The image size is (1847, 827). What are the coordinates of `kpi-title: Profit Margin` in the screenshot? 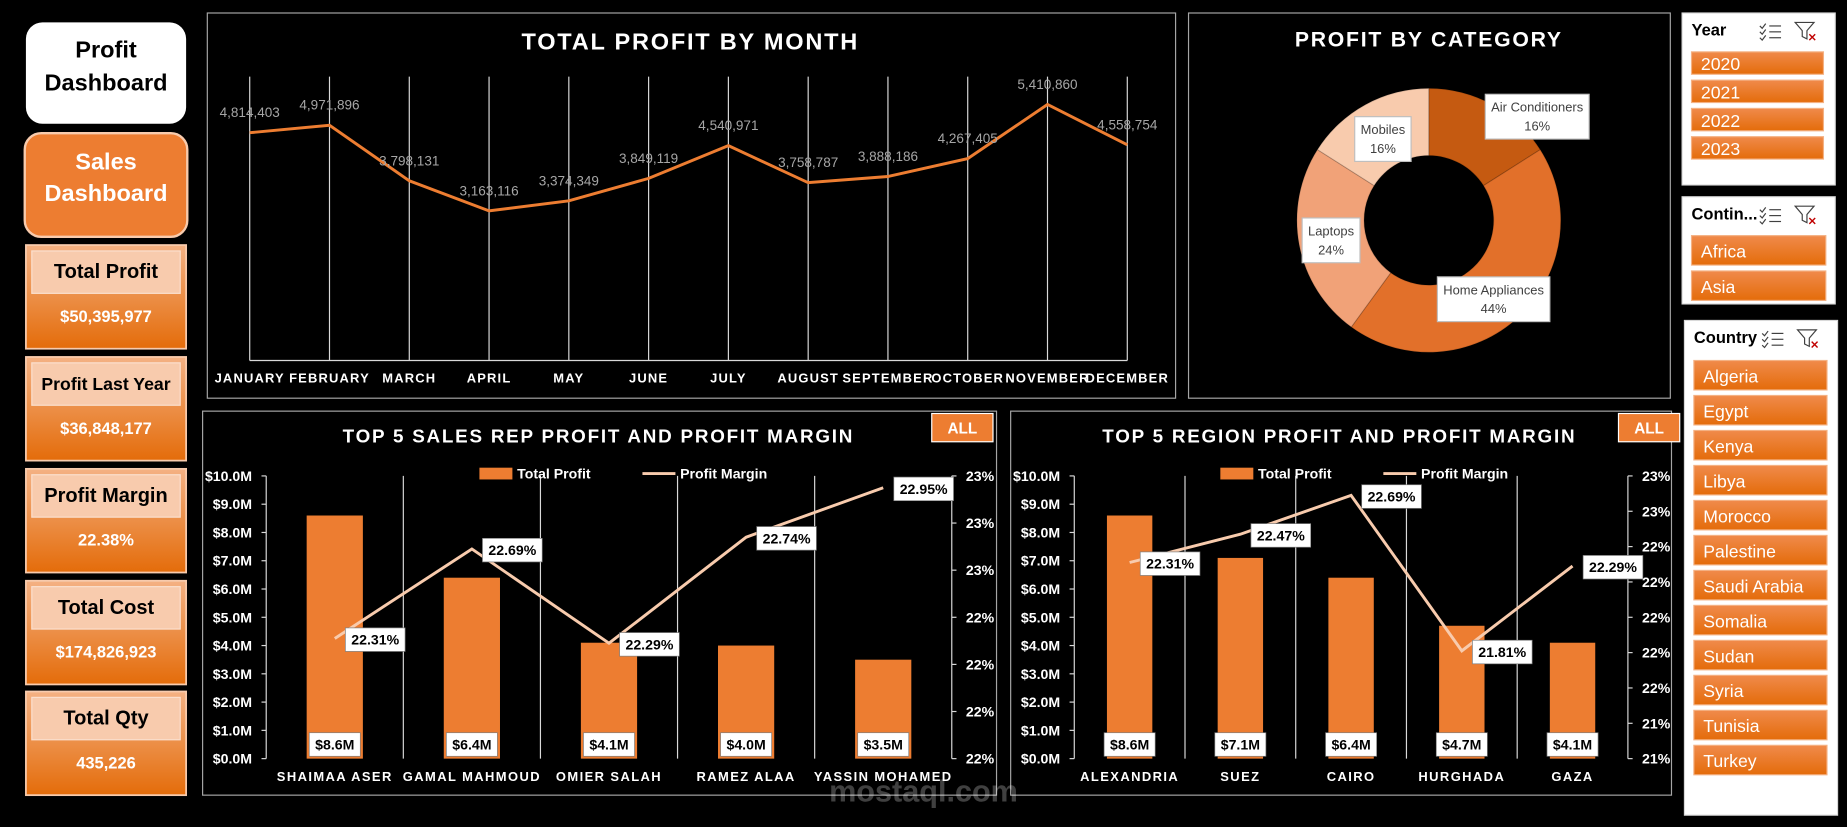 It's located at (105, 496).